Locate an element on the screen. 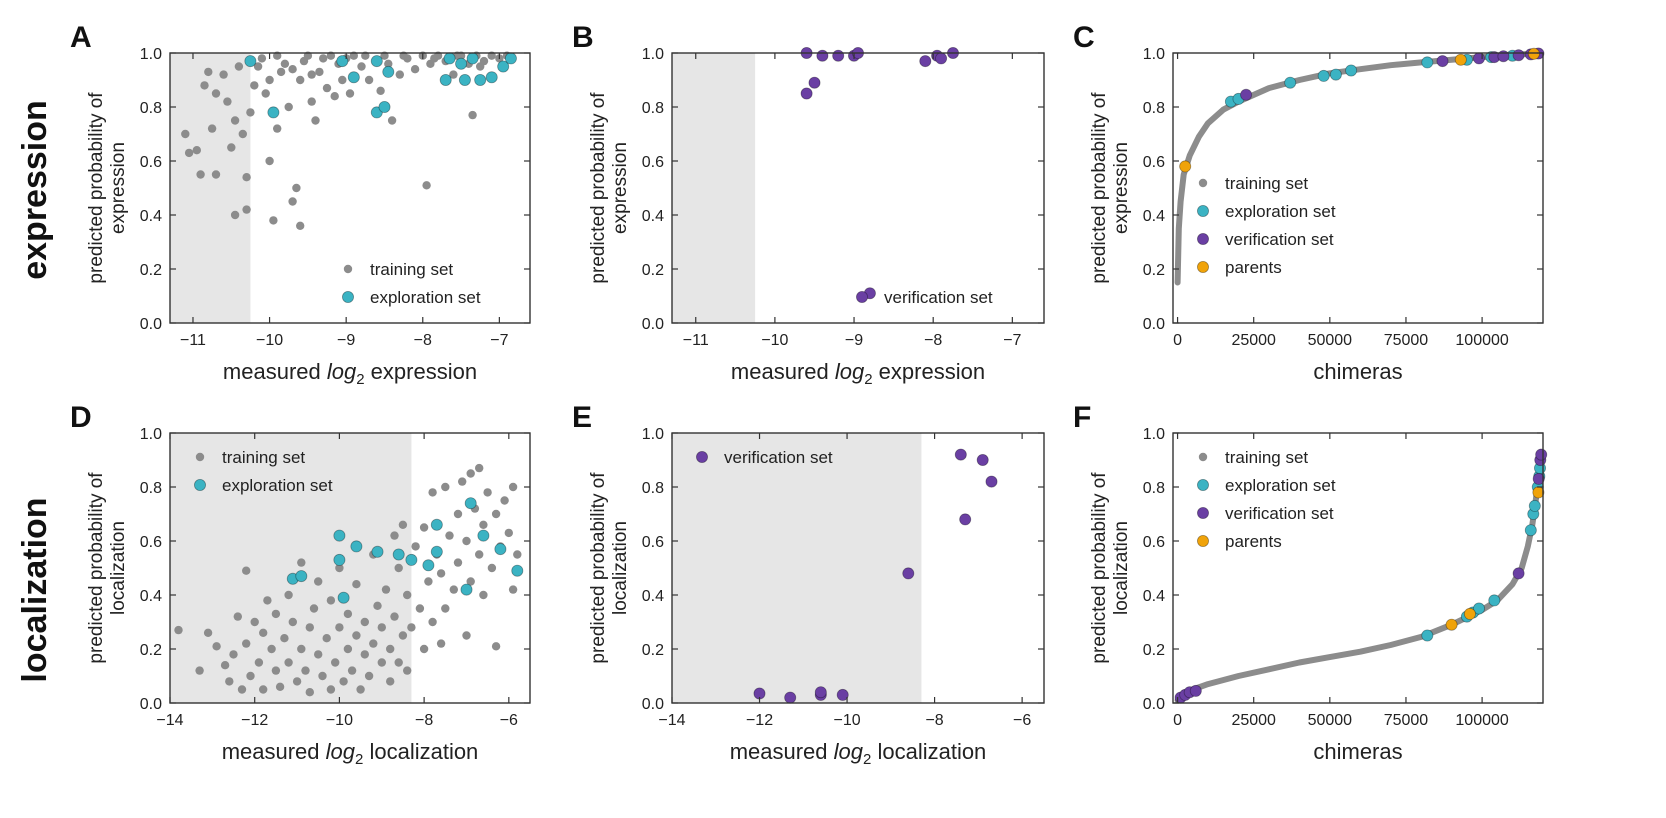  x-tick-label: −6 is located at coordinates (1022, 720).